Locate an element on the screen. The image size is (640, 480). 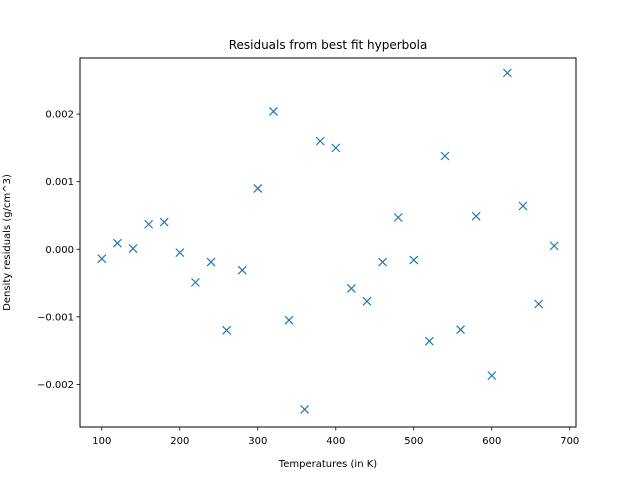
x-tick-label: 300 is located at coordinates (257, 441).